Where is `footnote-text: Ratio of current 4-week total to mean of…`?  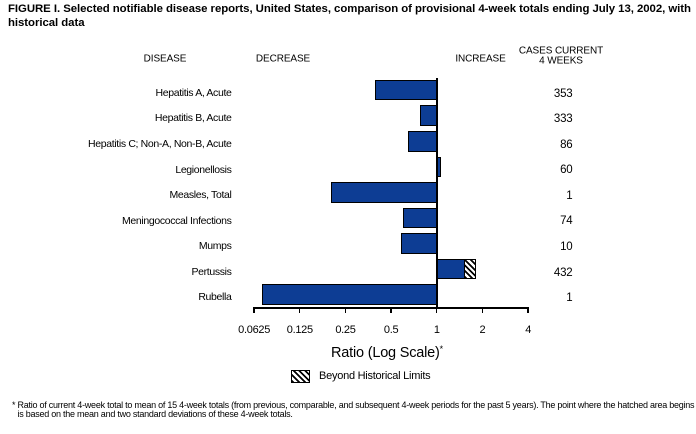 footnote-text: Ratio of current 4-week total to mean of… is located at coordinates (356, 409).